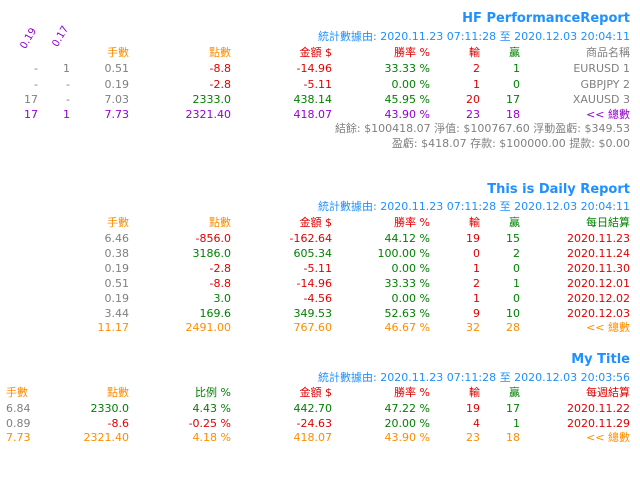  I want to click on r1-row-win: 1, so click(516, 68).